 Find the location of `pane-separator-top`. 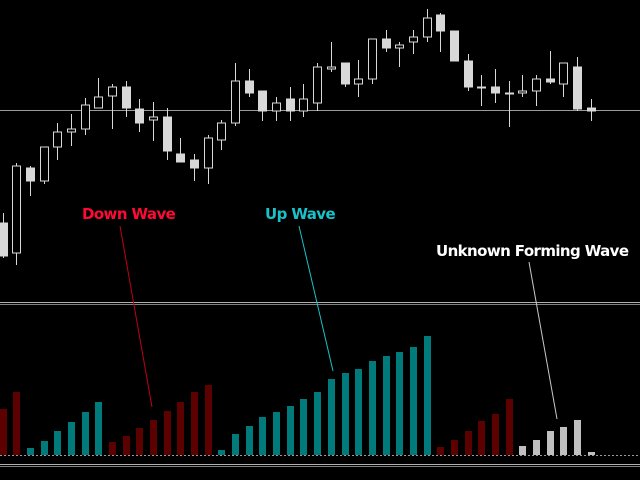

pane-separator-top is located at coordinates (320, 303).